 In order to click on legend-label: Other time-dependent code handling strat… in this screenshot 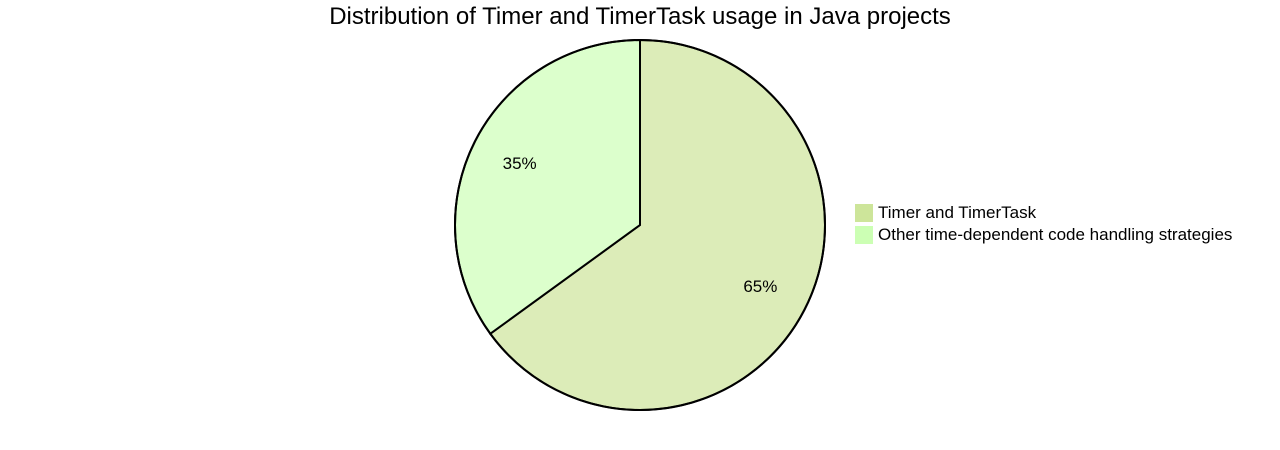, I will do `click(1055, 234)`.